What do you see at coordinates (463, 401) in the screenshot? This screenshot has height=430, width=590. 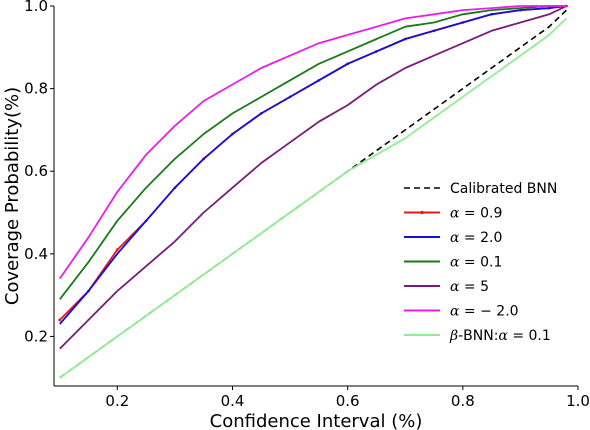 I see `x-tick-label: 0.8` at bounding box center [463, 401].